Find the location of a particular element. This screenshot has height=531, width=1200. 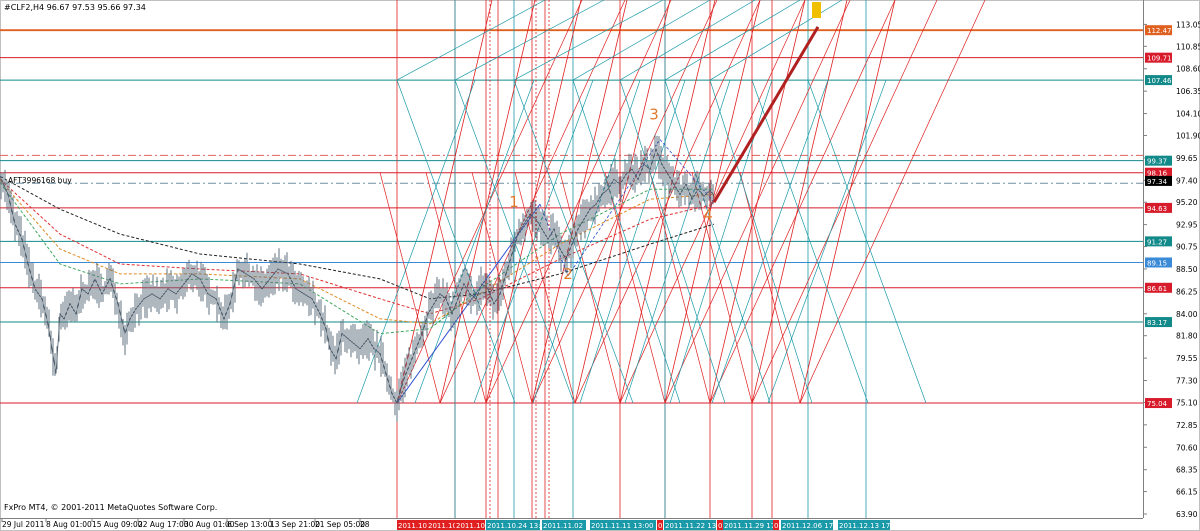

y-tick-label: 108.60 is located at coordinates (1188, 69).